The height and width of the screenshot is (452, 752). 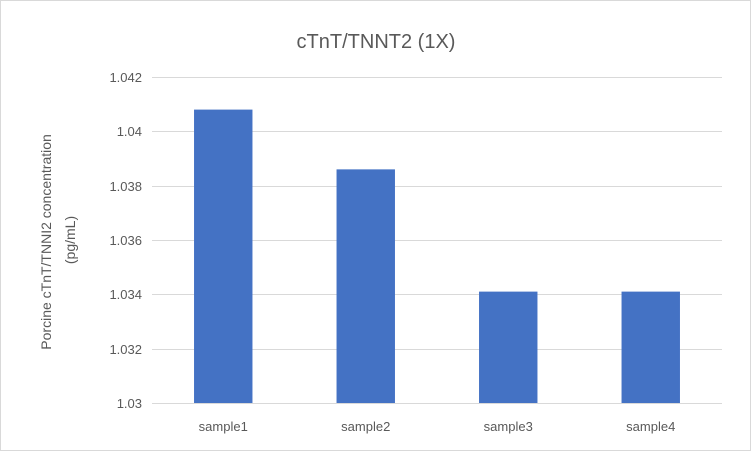 What do you see at coordinates (70, 240) in the screenshot?
I see `y-axis-label-line2: (pg/mL)` at bounding box center [70, 240].